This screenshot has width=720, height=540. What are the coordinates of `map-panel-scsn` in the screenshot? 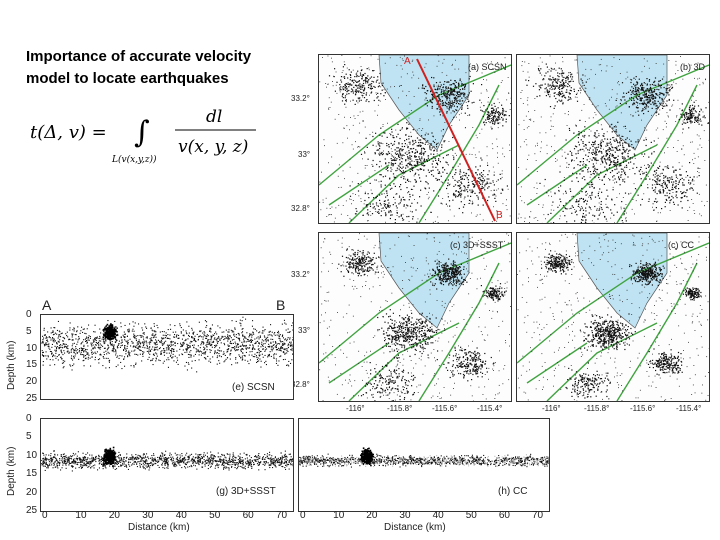 It's located at (415, 139).